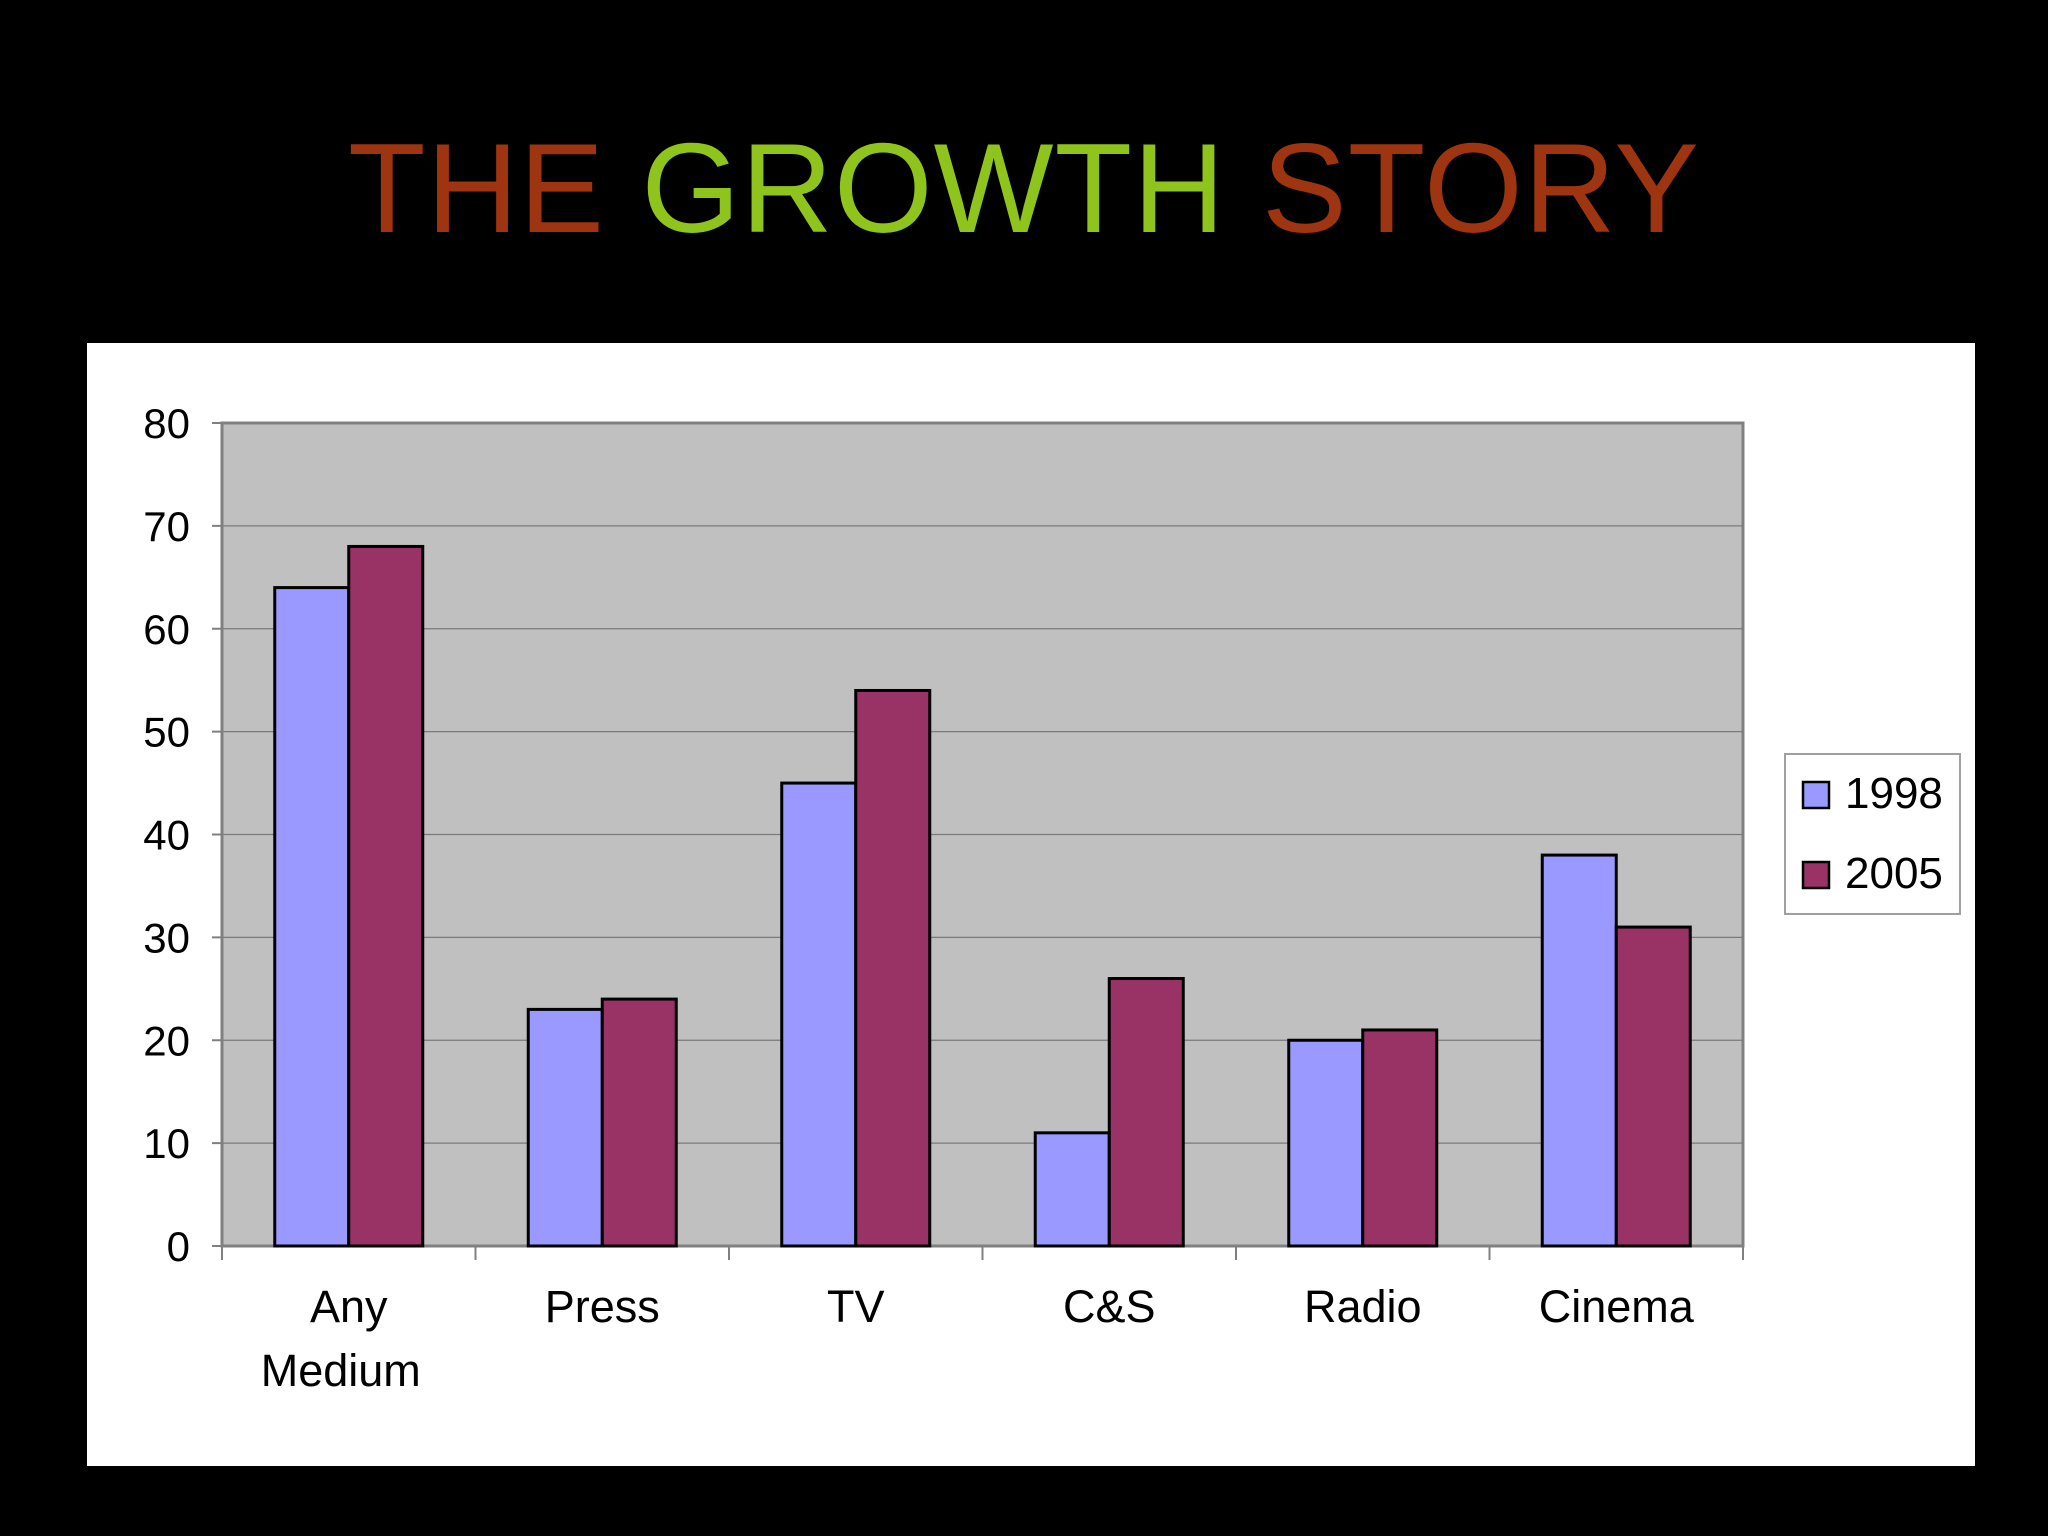  What do you see at coordinates (341, 1338) in the screenshot?
I see `x-tick-label: Any Medium` at bounding box center [341, 1338].